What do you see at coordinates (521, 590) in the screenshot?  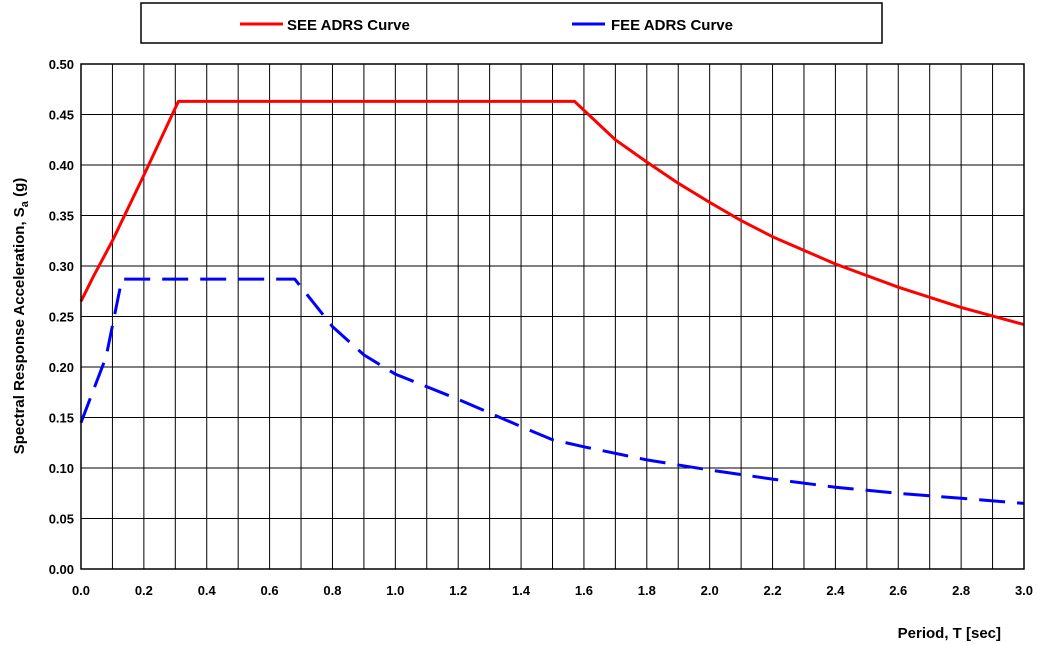 I see `x-tick-label: 1.4` at bounding box center [521, 590].